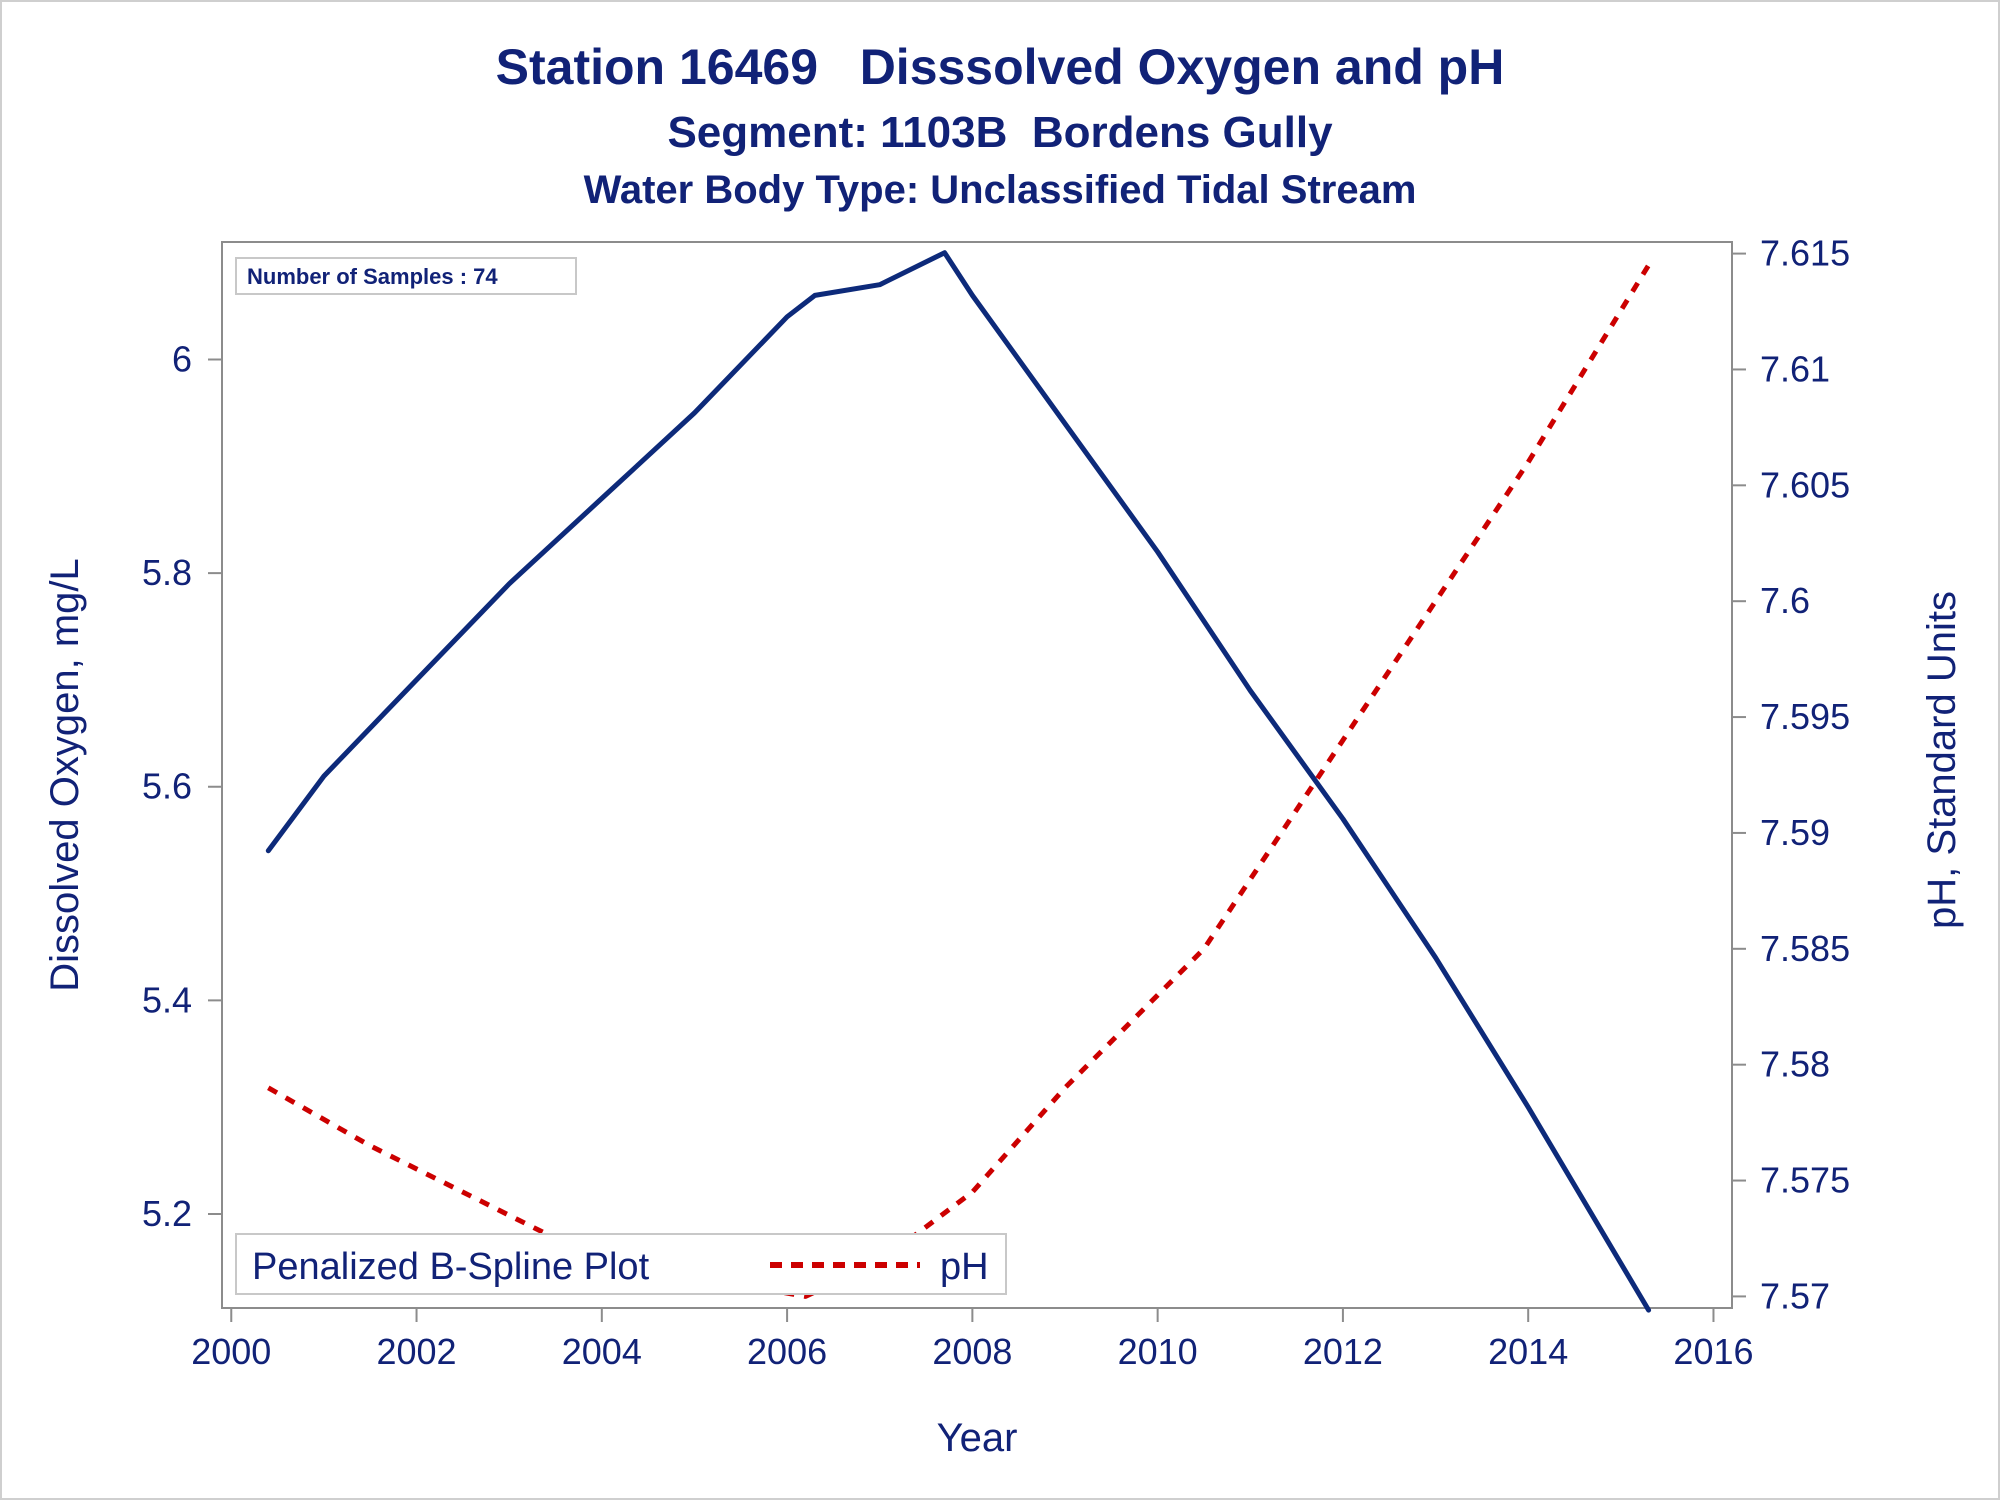 The image size is (2000, 1500). I want to click on y2-tick-label: 7.615, so click(1805, 253).